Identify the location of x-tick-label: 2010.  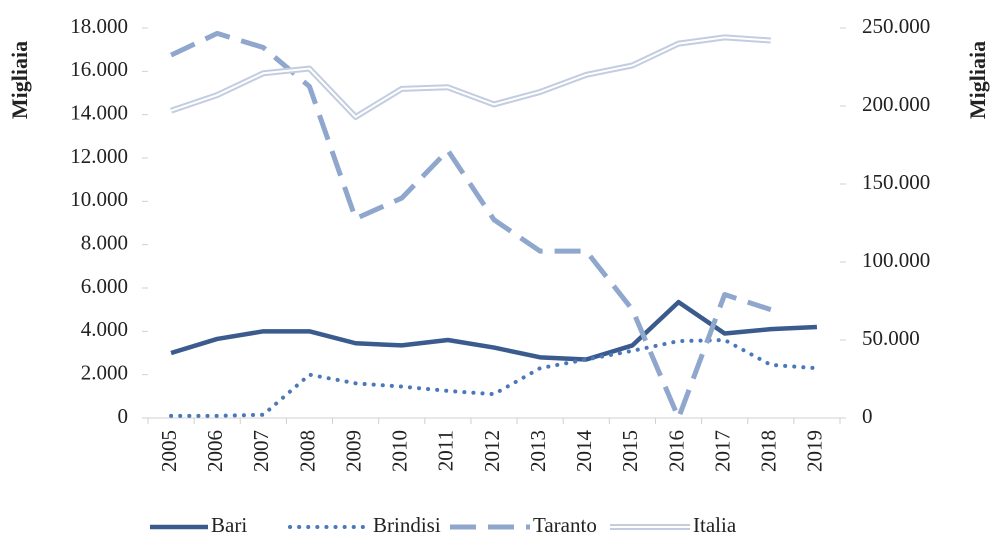
(400, 451).